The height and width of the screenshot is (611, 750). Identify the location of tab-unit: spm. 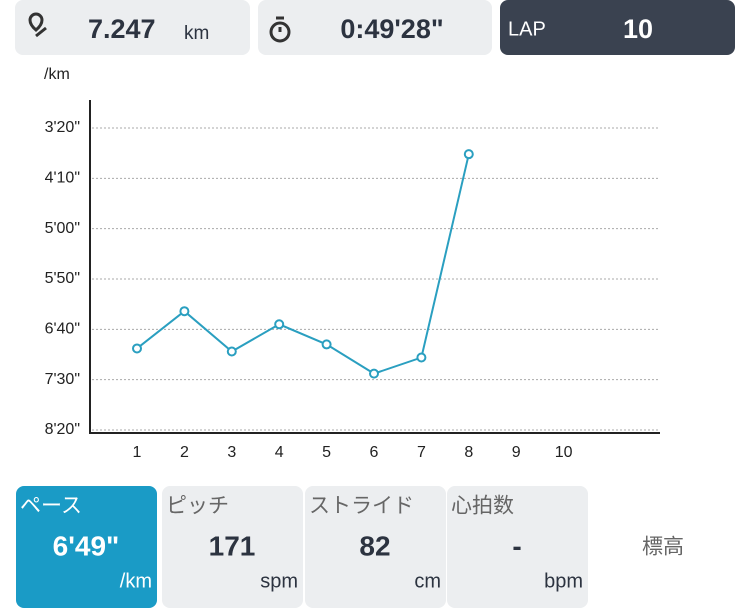
(279, 581).